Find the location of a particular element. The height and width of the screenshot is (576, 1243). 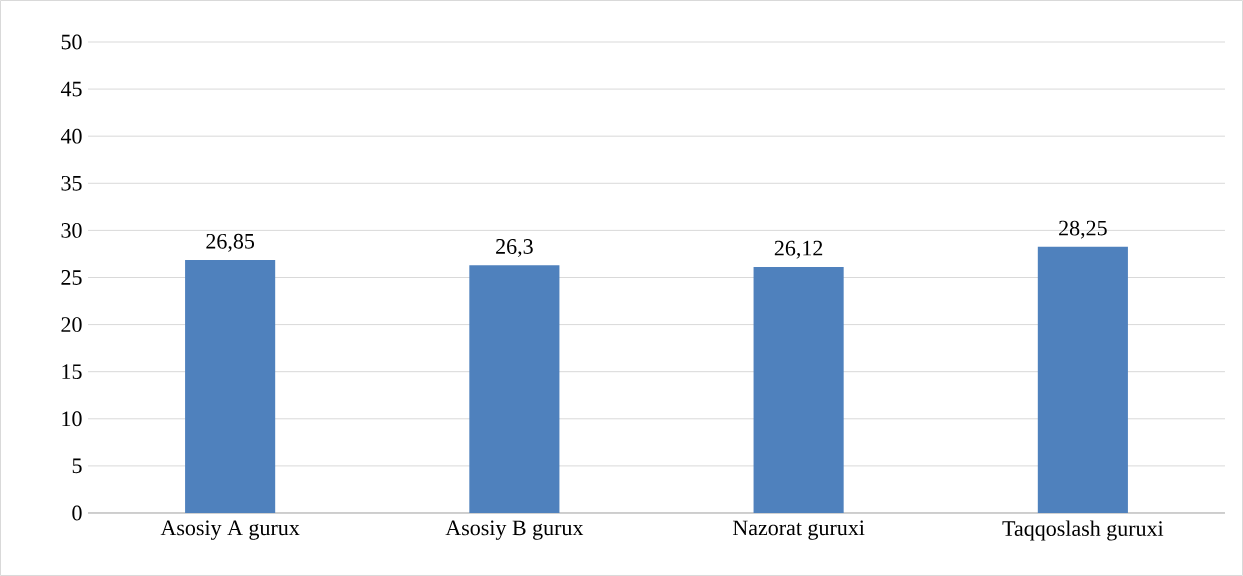

y-tick-label: 40 is located at coordinates (71, 136).